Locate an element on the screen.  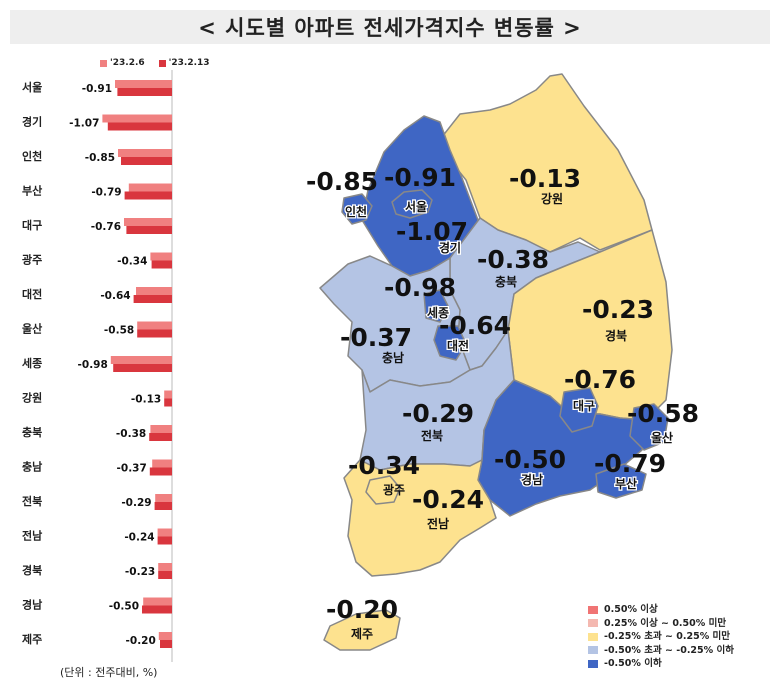
legend-item-current: '23.2.13 is located at coordinates (184, 63).